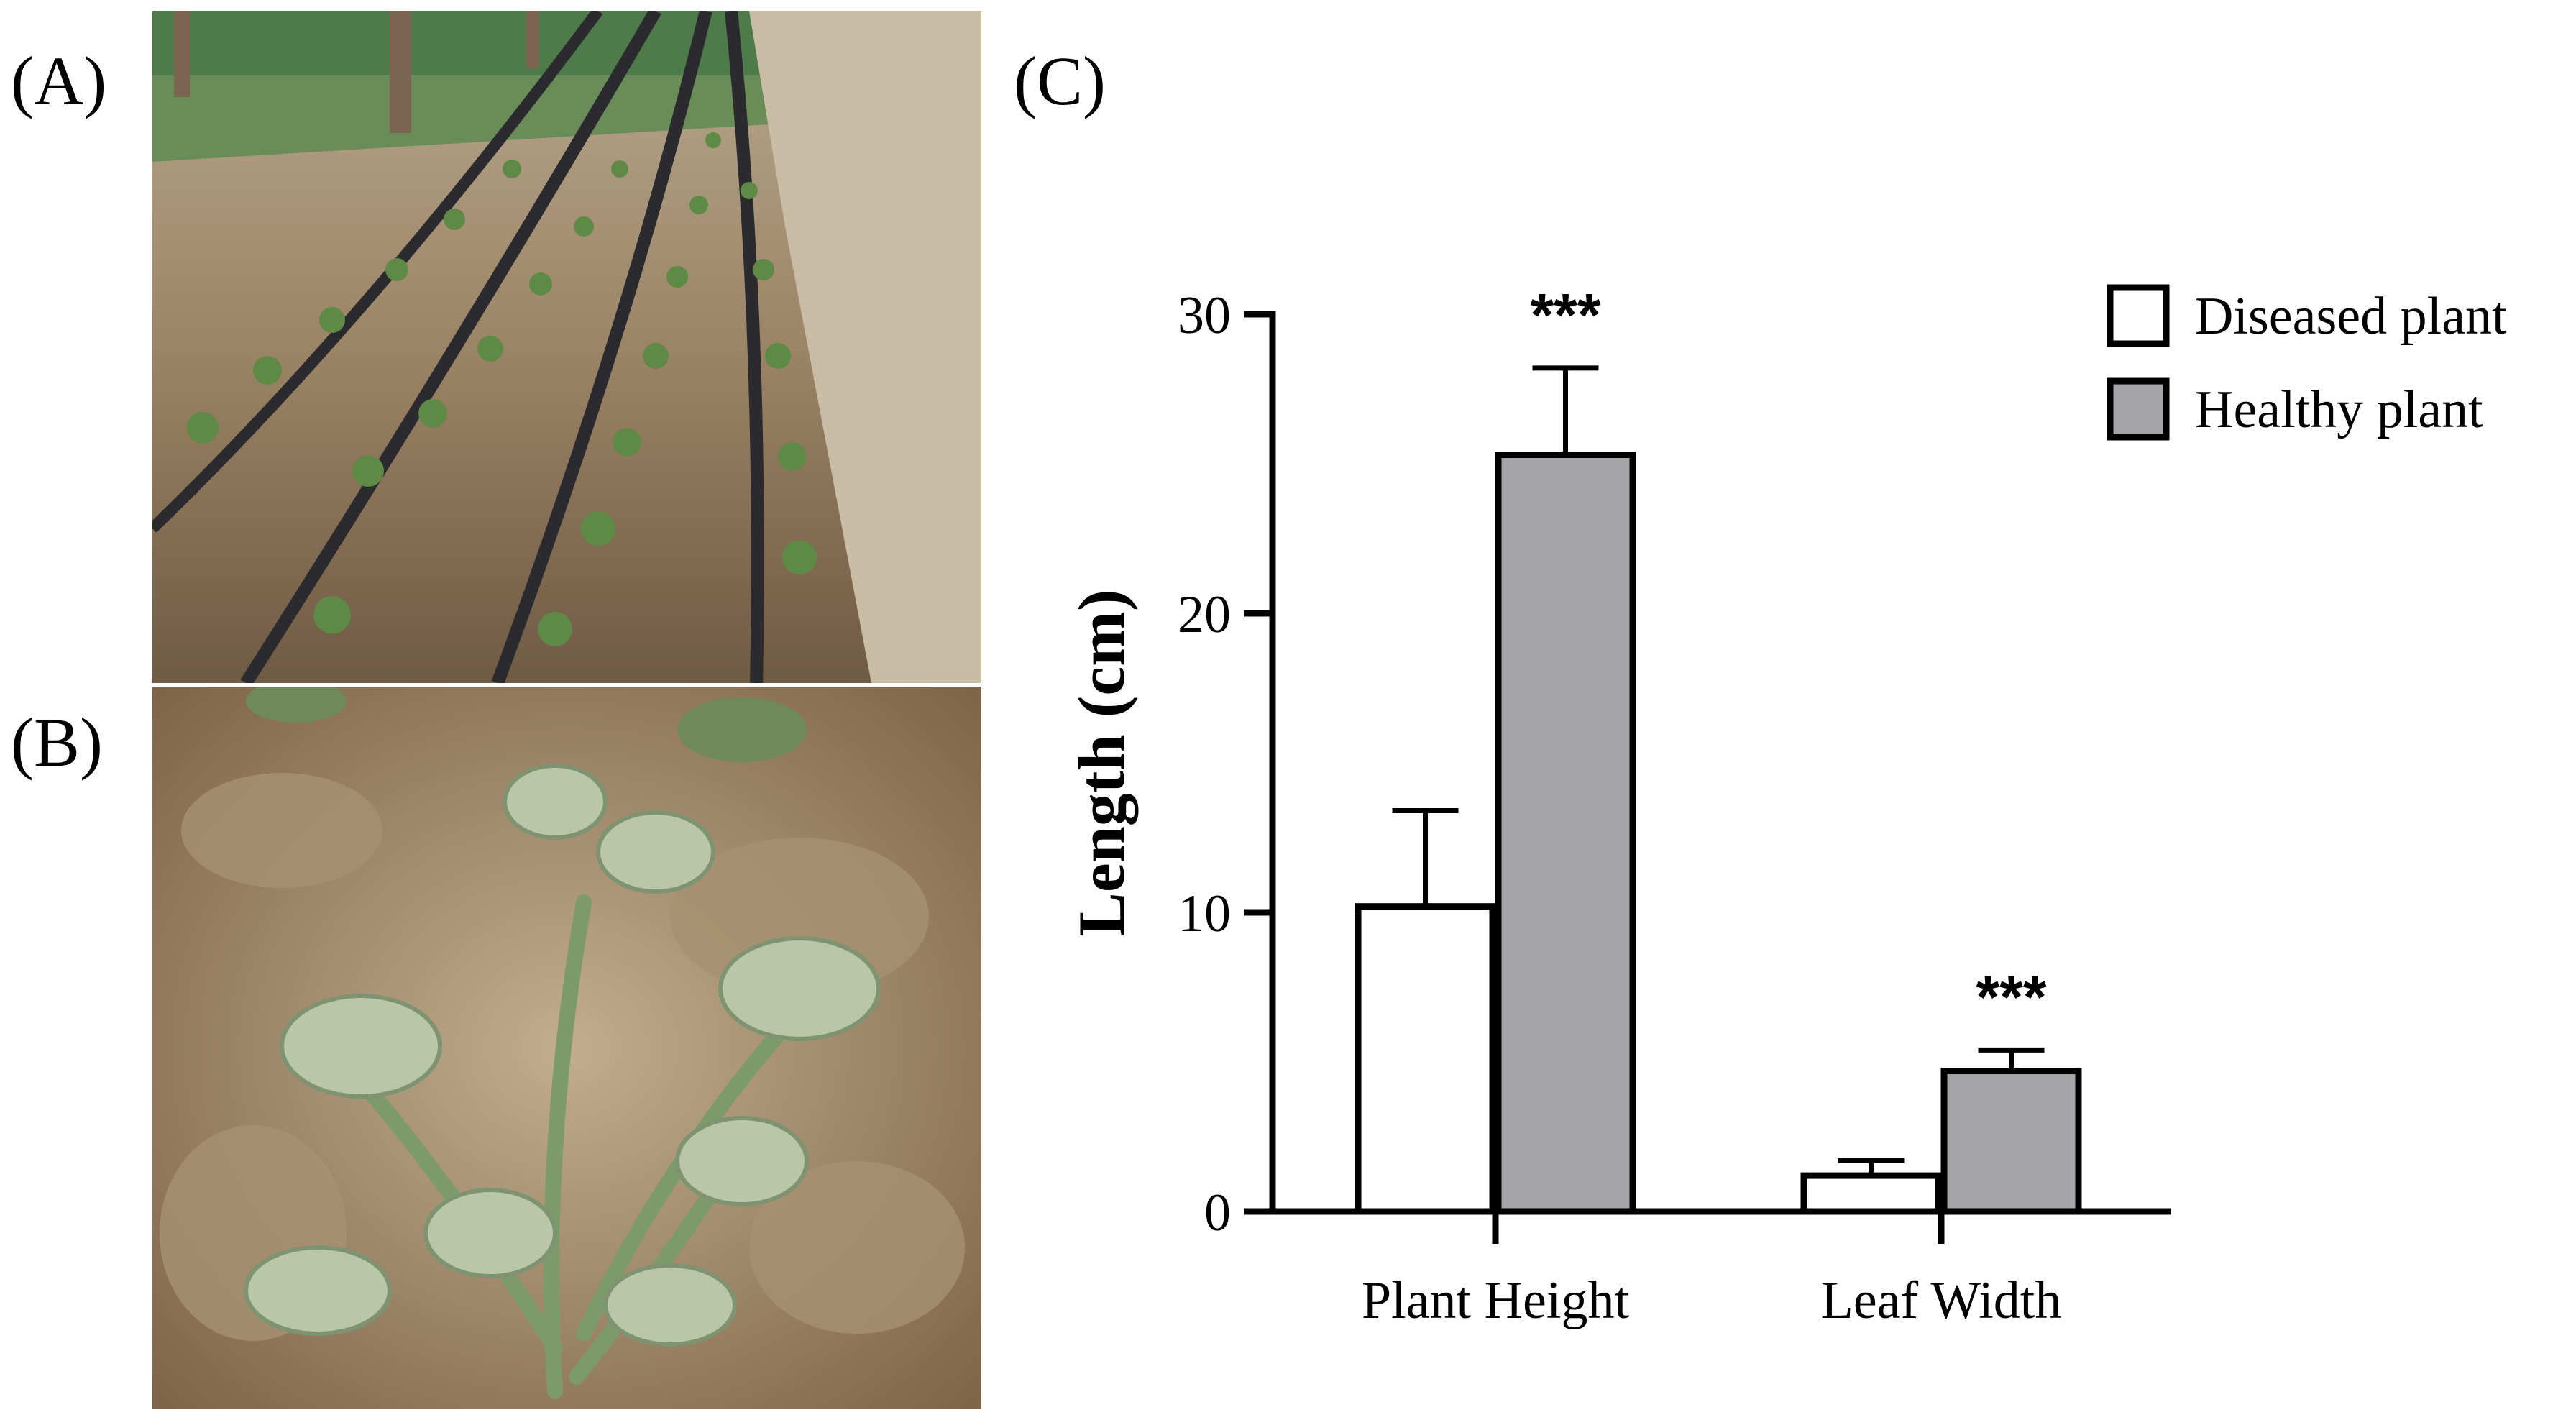 This screenshot has width=2576, height=1420. I want to click on bar-diseased-plant-leaf-width, so click(1871, 1193).